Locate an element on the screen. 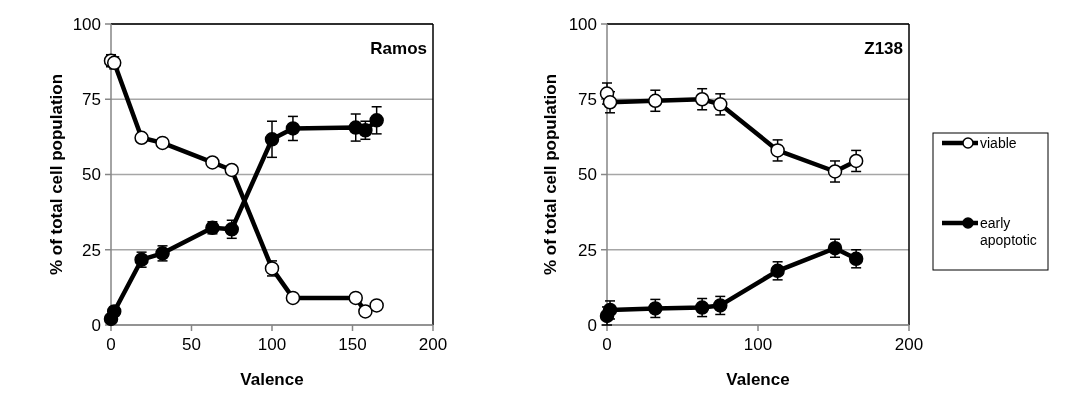  x-tick-label: 150 is located at coordinates (352, 344).